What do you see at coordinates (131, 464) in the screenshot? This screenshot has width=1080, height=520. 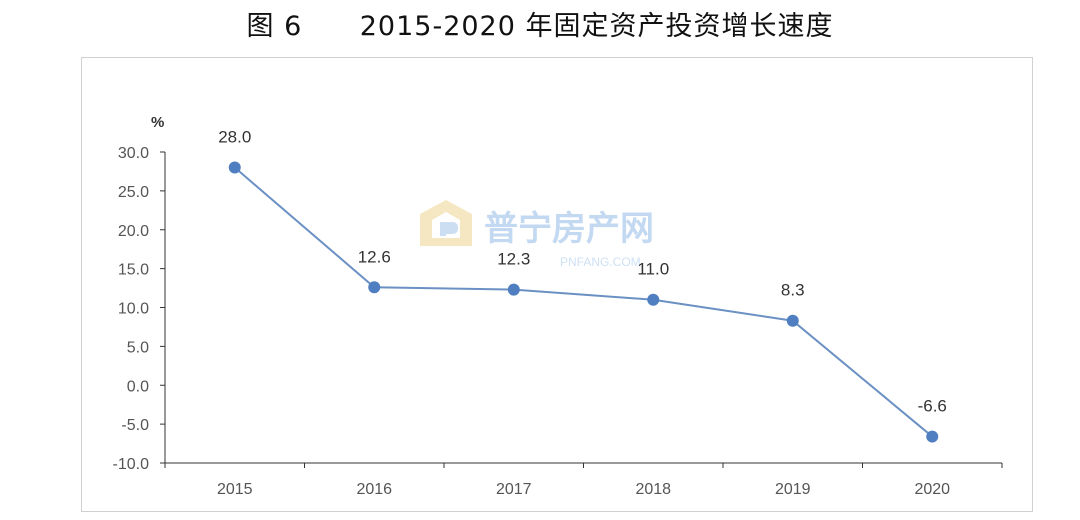 I see `y-tick-label: -10.0` at bounding box center [131, 464].